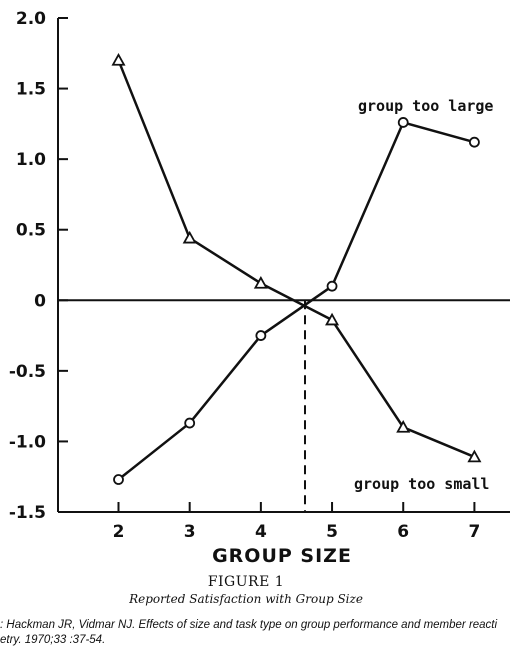  Describe the element at coordinates (27, 513) in the screenshot. I see `y-tick-label-7: -1.5` at that location.